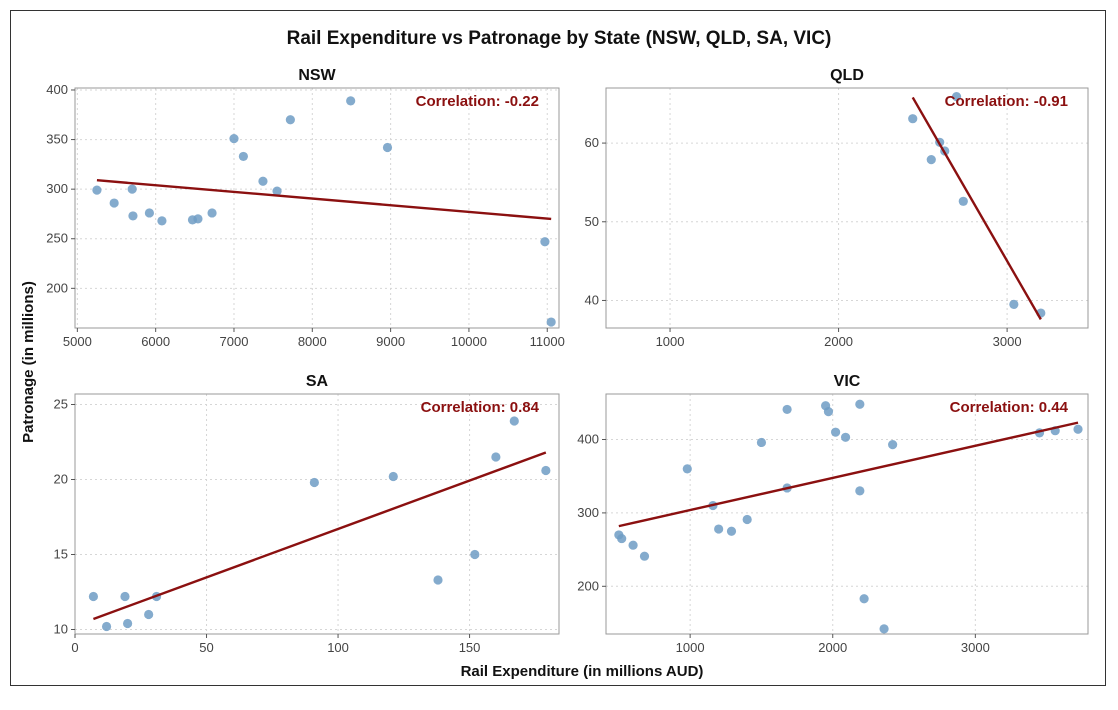 The height and width of the screenshot is (710, 1118). Describe the element at coordinates (1006, 101) in the screenshot. I see `correlation-label: Correlation: -0.91` at that location.